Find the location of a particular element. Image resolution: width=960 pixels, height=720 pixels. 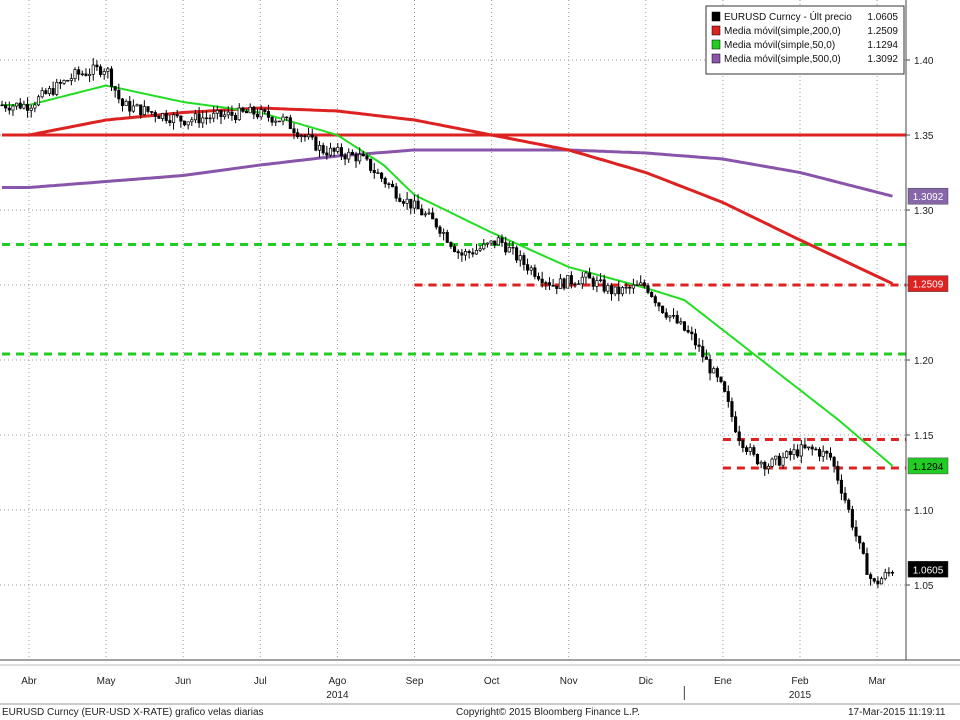

footer-center: Copyright© 2015 Bloomberg Finance L.P. is located at coordinates (548, 712).